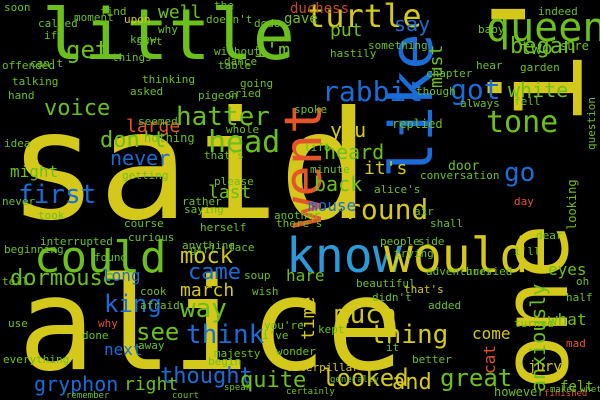 This screenshot has width=600, height=400. I want to click on word-small: soup, so click(257, 275).